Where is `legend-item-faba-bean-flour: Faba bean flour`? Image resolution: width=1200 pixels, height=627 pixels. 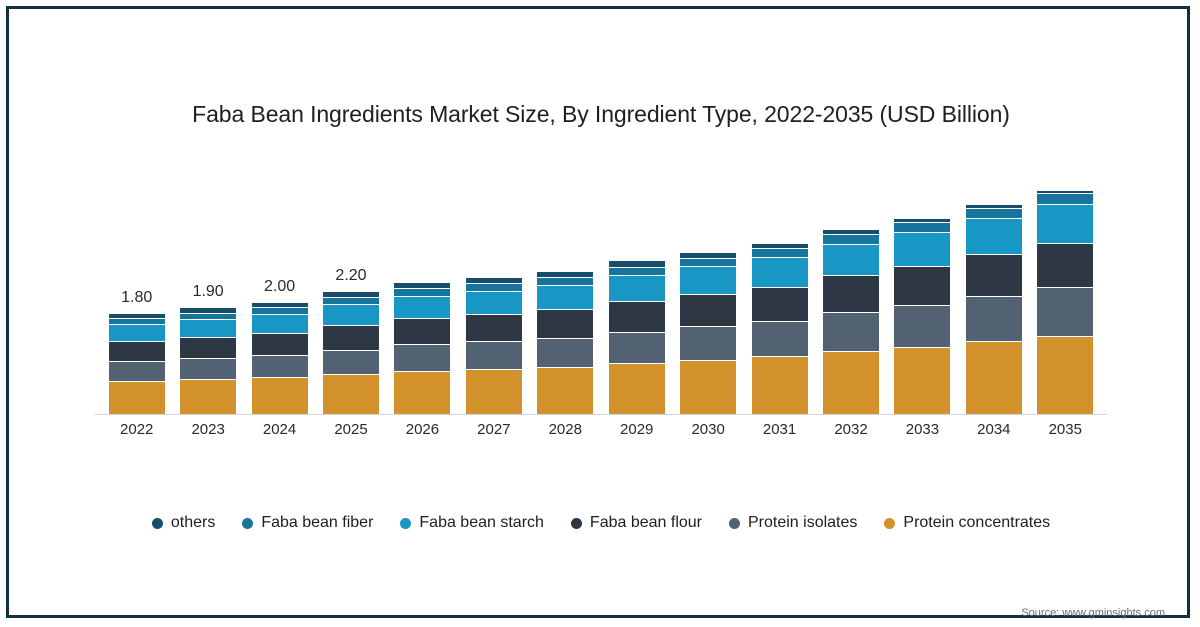 legend-item-faba-bean-flour: Faba bean flour is located at coordinates (636, 523).